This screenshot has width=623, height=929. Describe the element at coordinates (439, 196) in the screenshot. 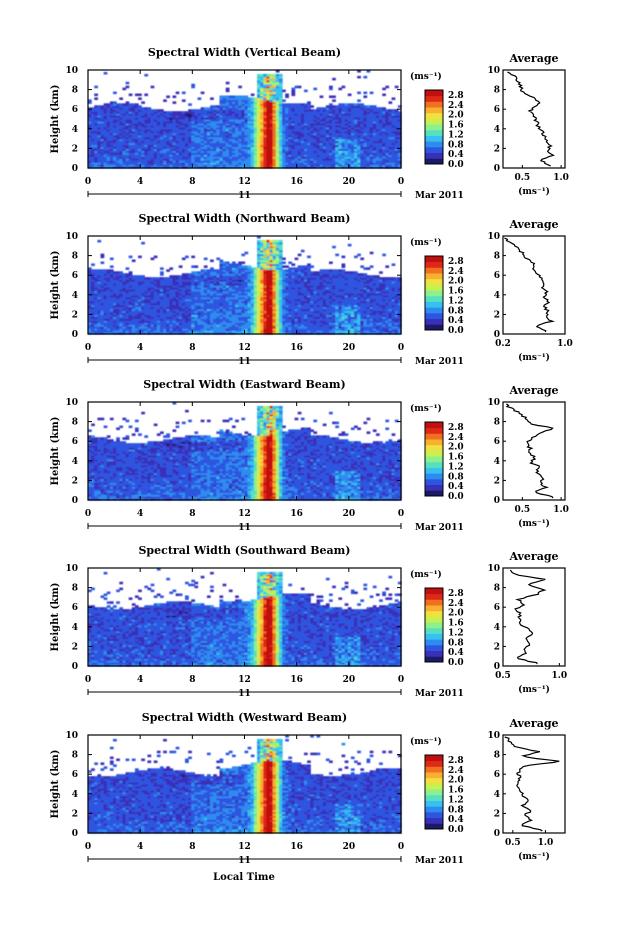

I see `month-label: Mar 2011` at that location.